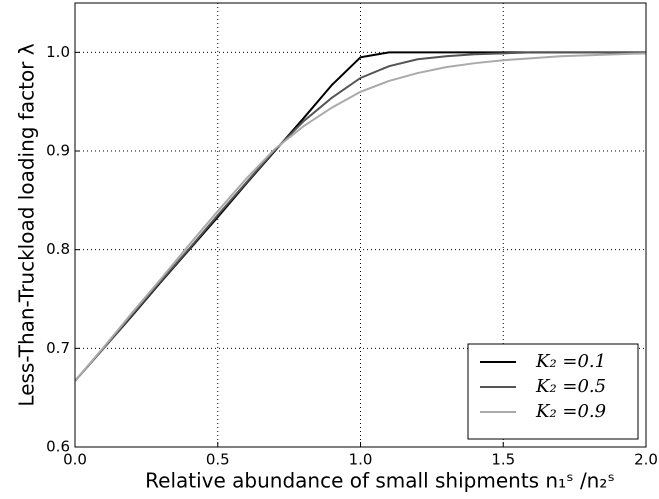 Image resolution: width=659 pixels, height=499 pixels. I want to click on y-tick-label: 1.0, so click(58, 52).